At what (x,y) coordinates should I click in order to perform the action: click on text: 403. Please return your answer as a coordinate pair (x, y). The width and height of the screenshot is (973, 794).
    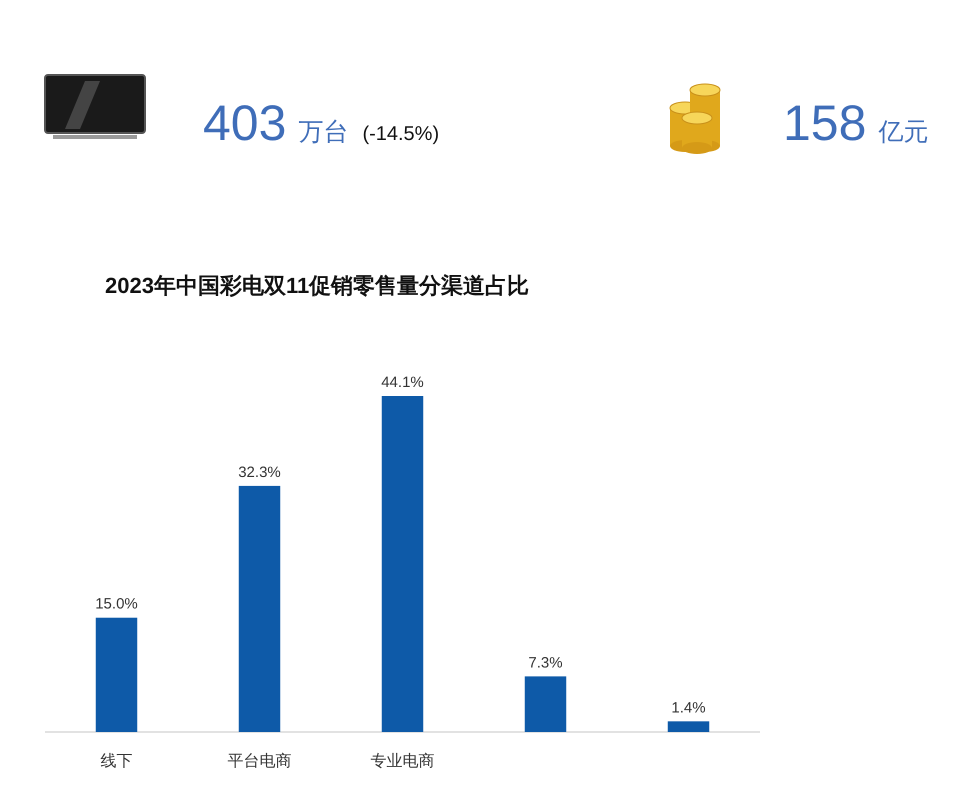
    Looking at the image, I should click on (244, 123).